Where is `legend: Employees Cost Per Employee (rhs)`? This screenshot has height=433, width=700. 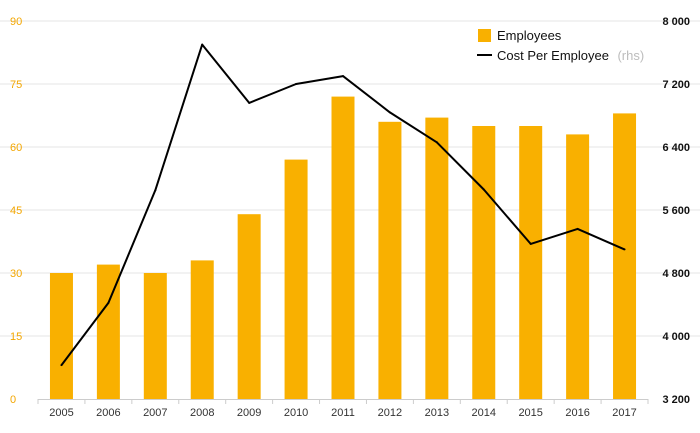
legend: Employees Cost Per Employee (rhs) is located at coordinates (560, 46).